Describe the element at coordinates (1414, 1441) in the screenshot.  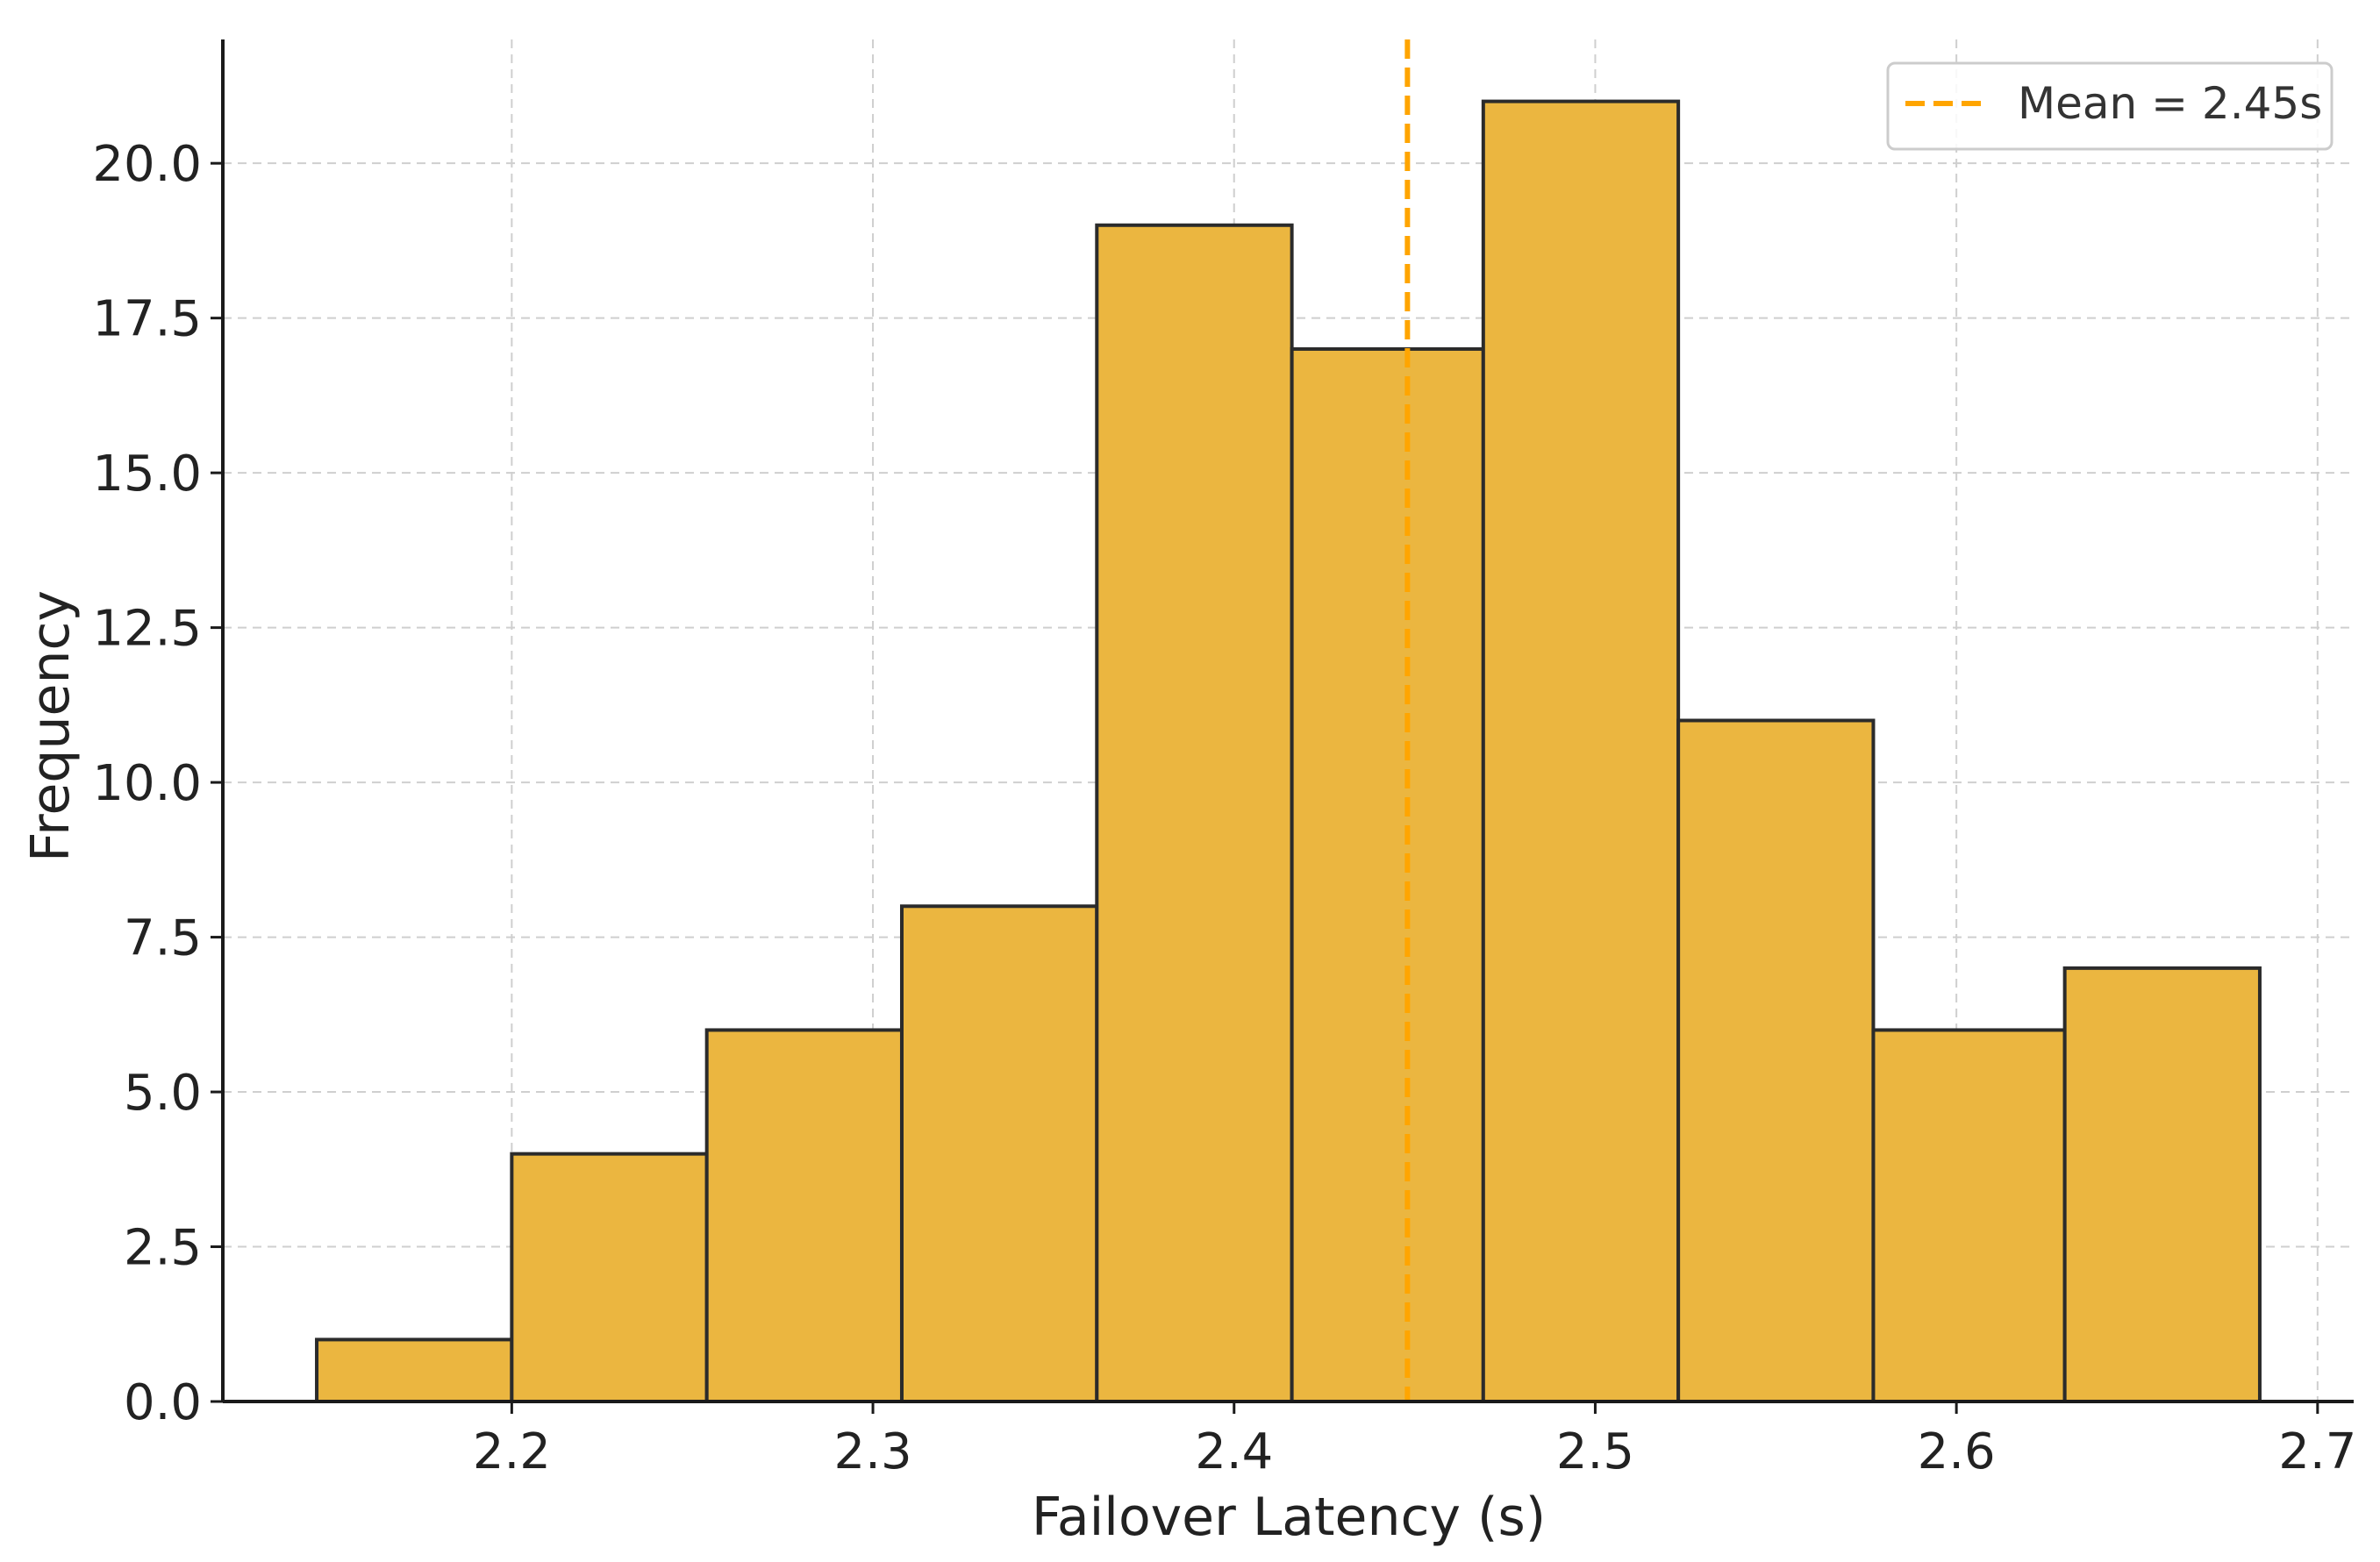
I see `x-axis-ticks: 2.2 2.3 2.4 2.5 2.6 2.7` at that location.